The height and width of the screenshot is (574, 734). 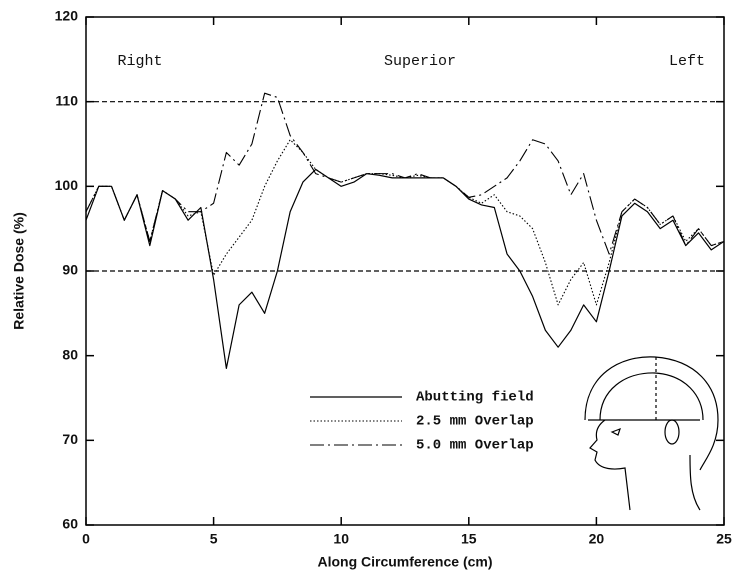 What do you see at coordinates (341, 539) in the screenshot?
I see `x-tick-label: 10` at bounding box center [341, 539].